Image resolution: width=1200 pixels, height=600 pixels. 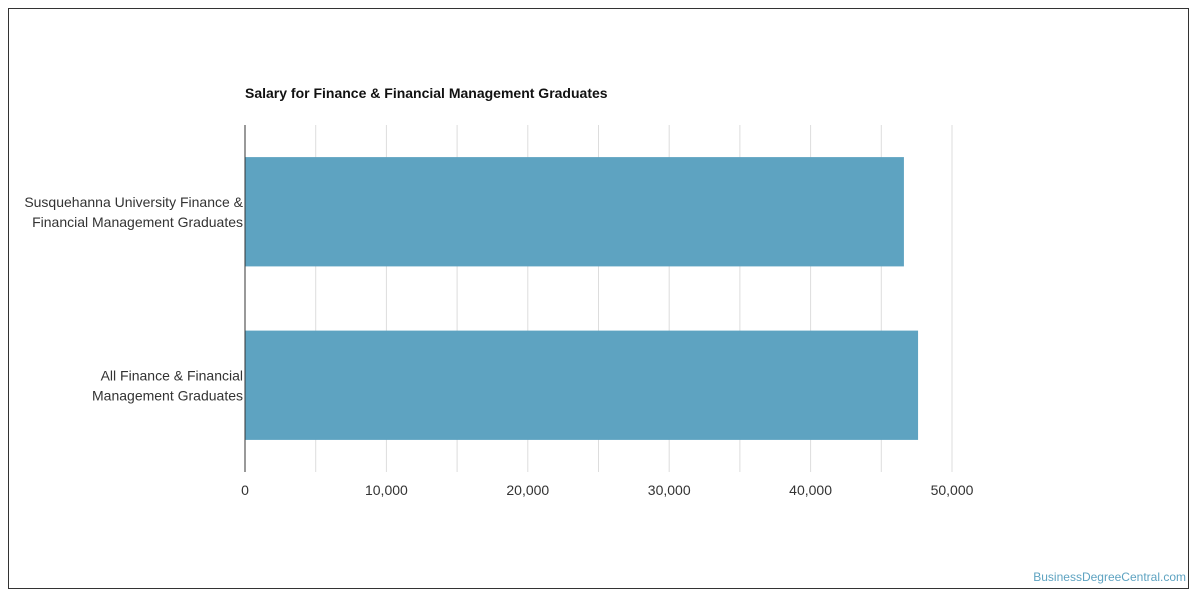 I want to click on category-label: All Finance & Financial, so click(x=172, y=375).